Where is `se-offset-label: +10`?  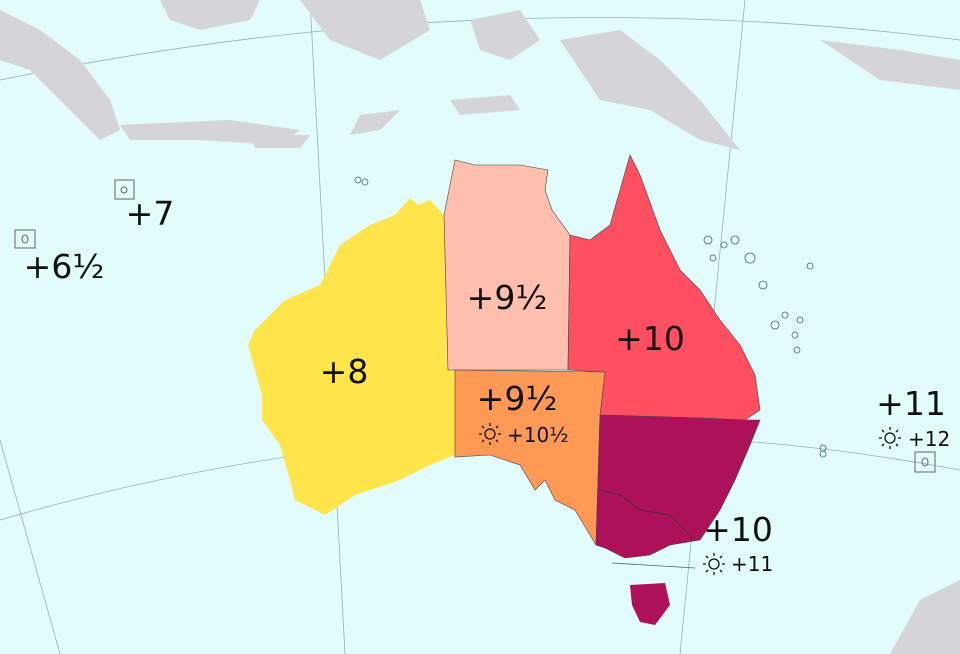 se-offset-label: +10 is located at coordinates (738, 529).